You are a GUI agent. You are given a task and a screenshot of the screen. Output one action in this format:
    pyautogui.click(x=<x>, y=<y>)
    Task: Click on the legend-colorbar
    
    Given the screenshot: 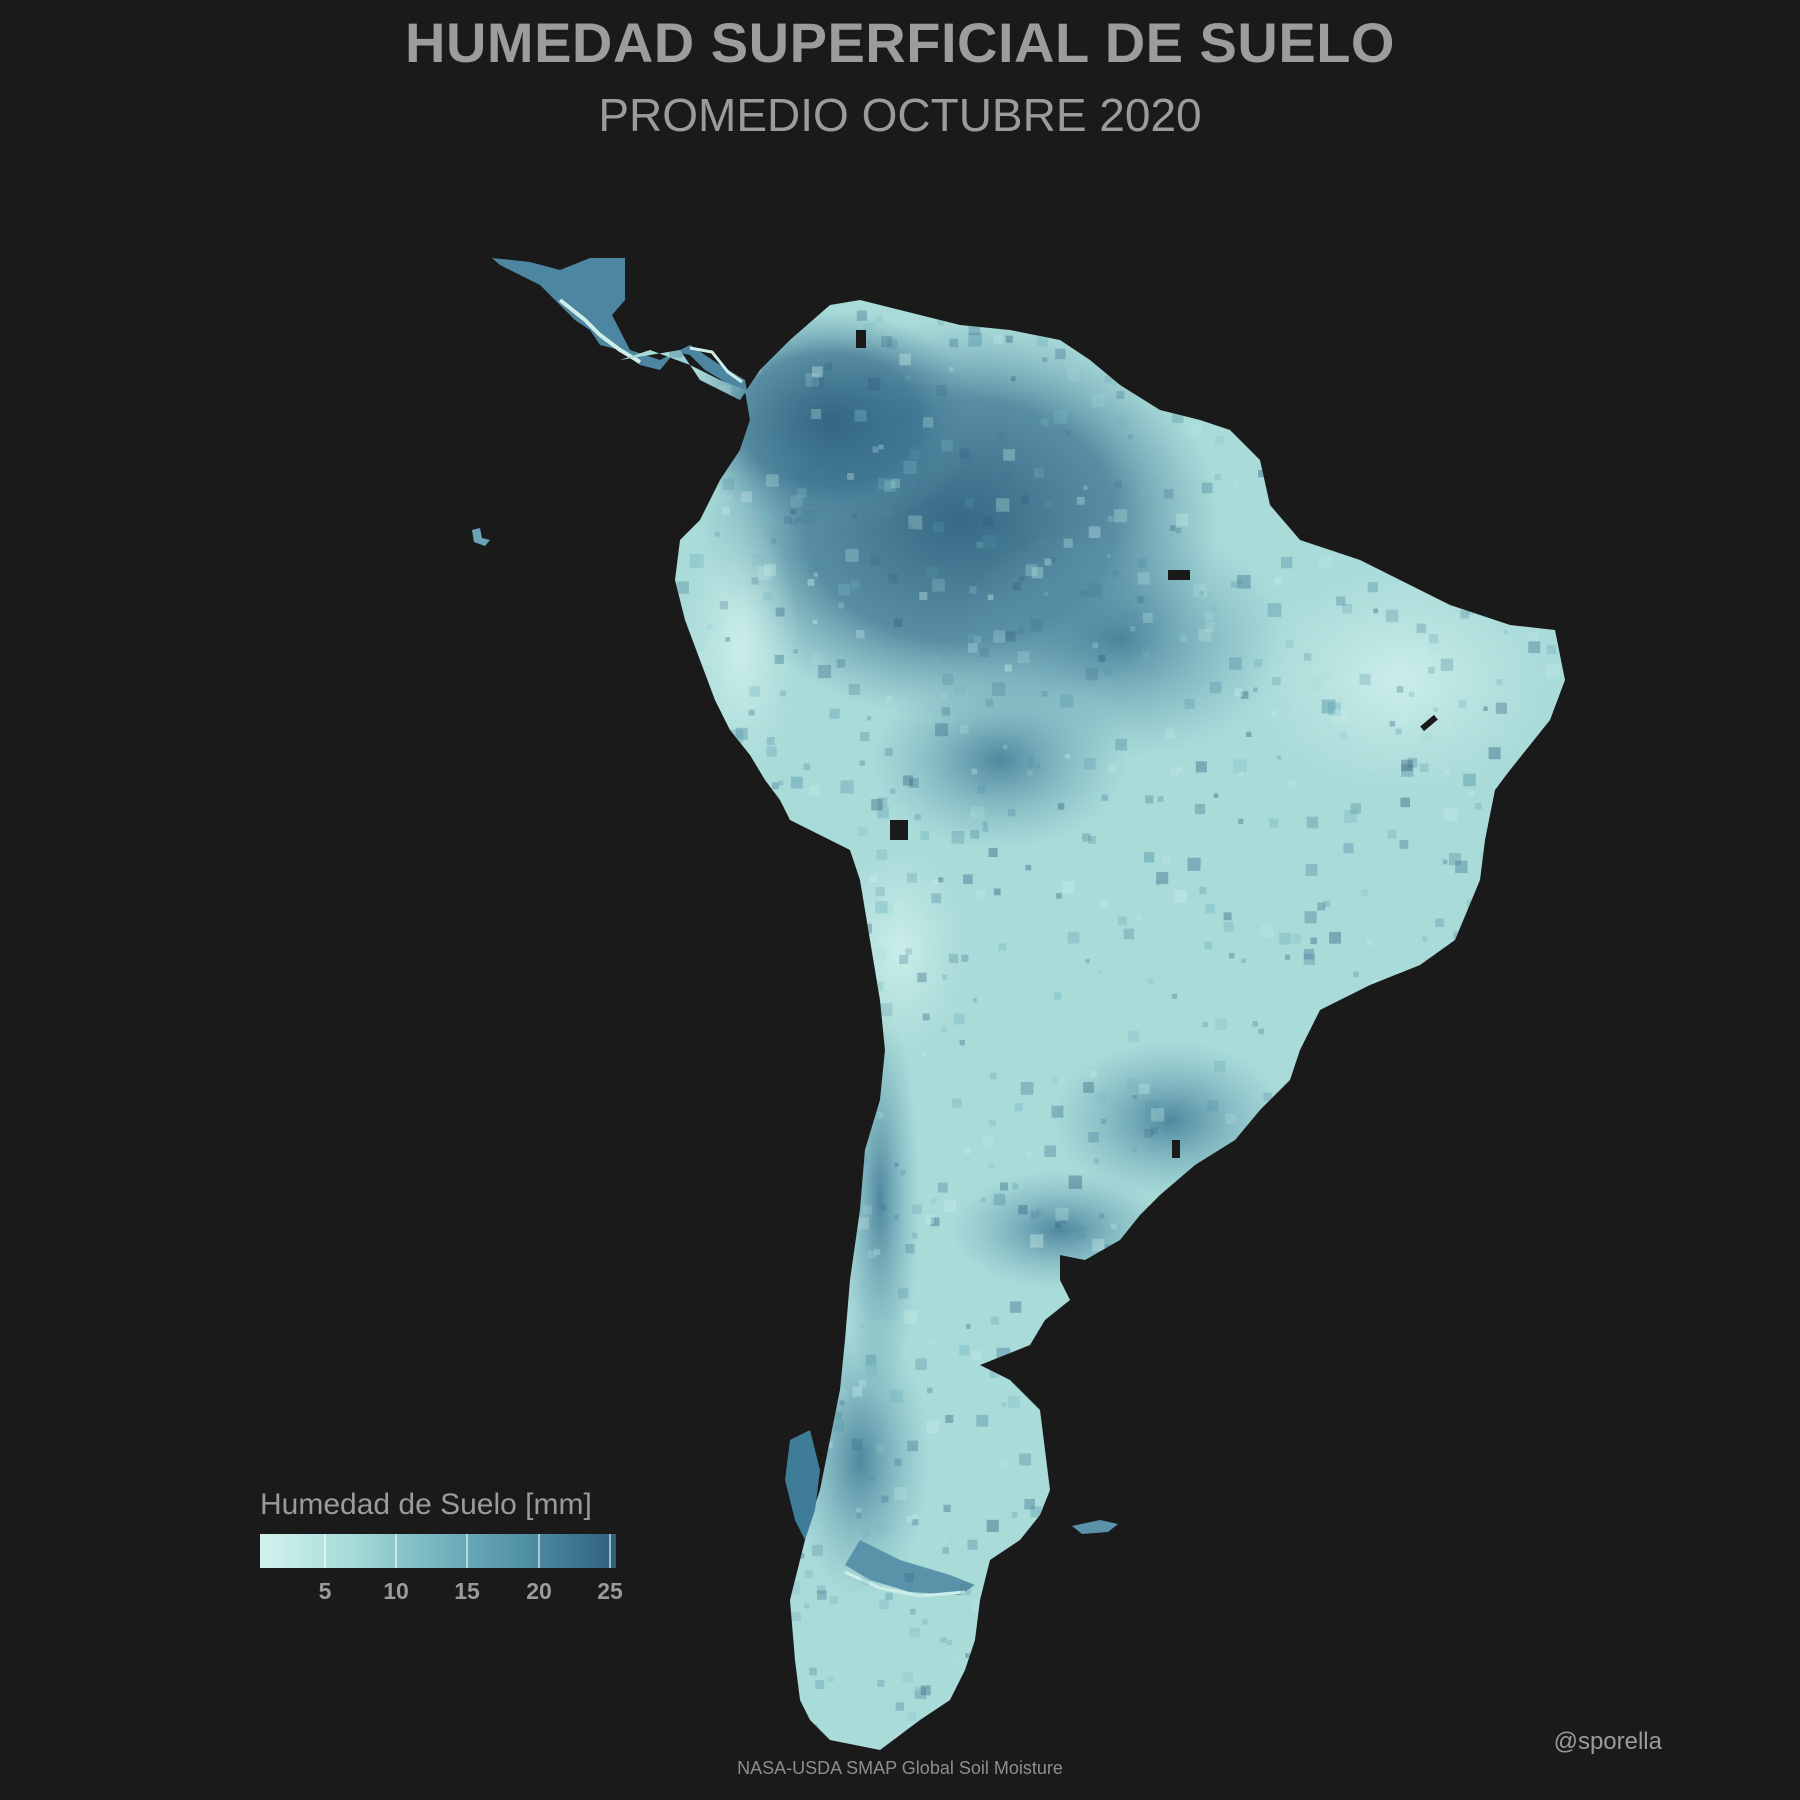 What is the action you would take?
    pyautogui.click(x=438, y=1551)
    